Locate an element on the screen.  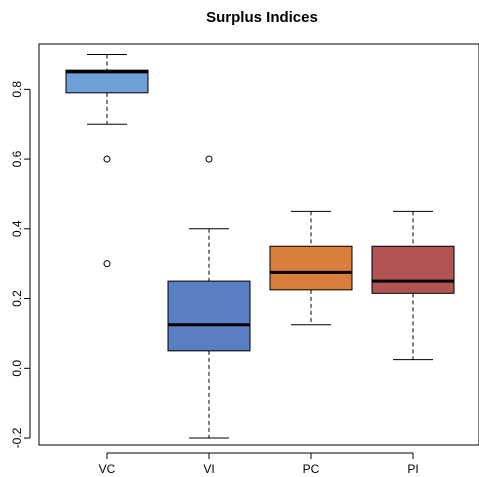
y-tick-label: 0.8 is located at coordinates (17, 89).